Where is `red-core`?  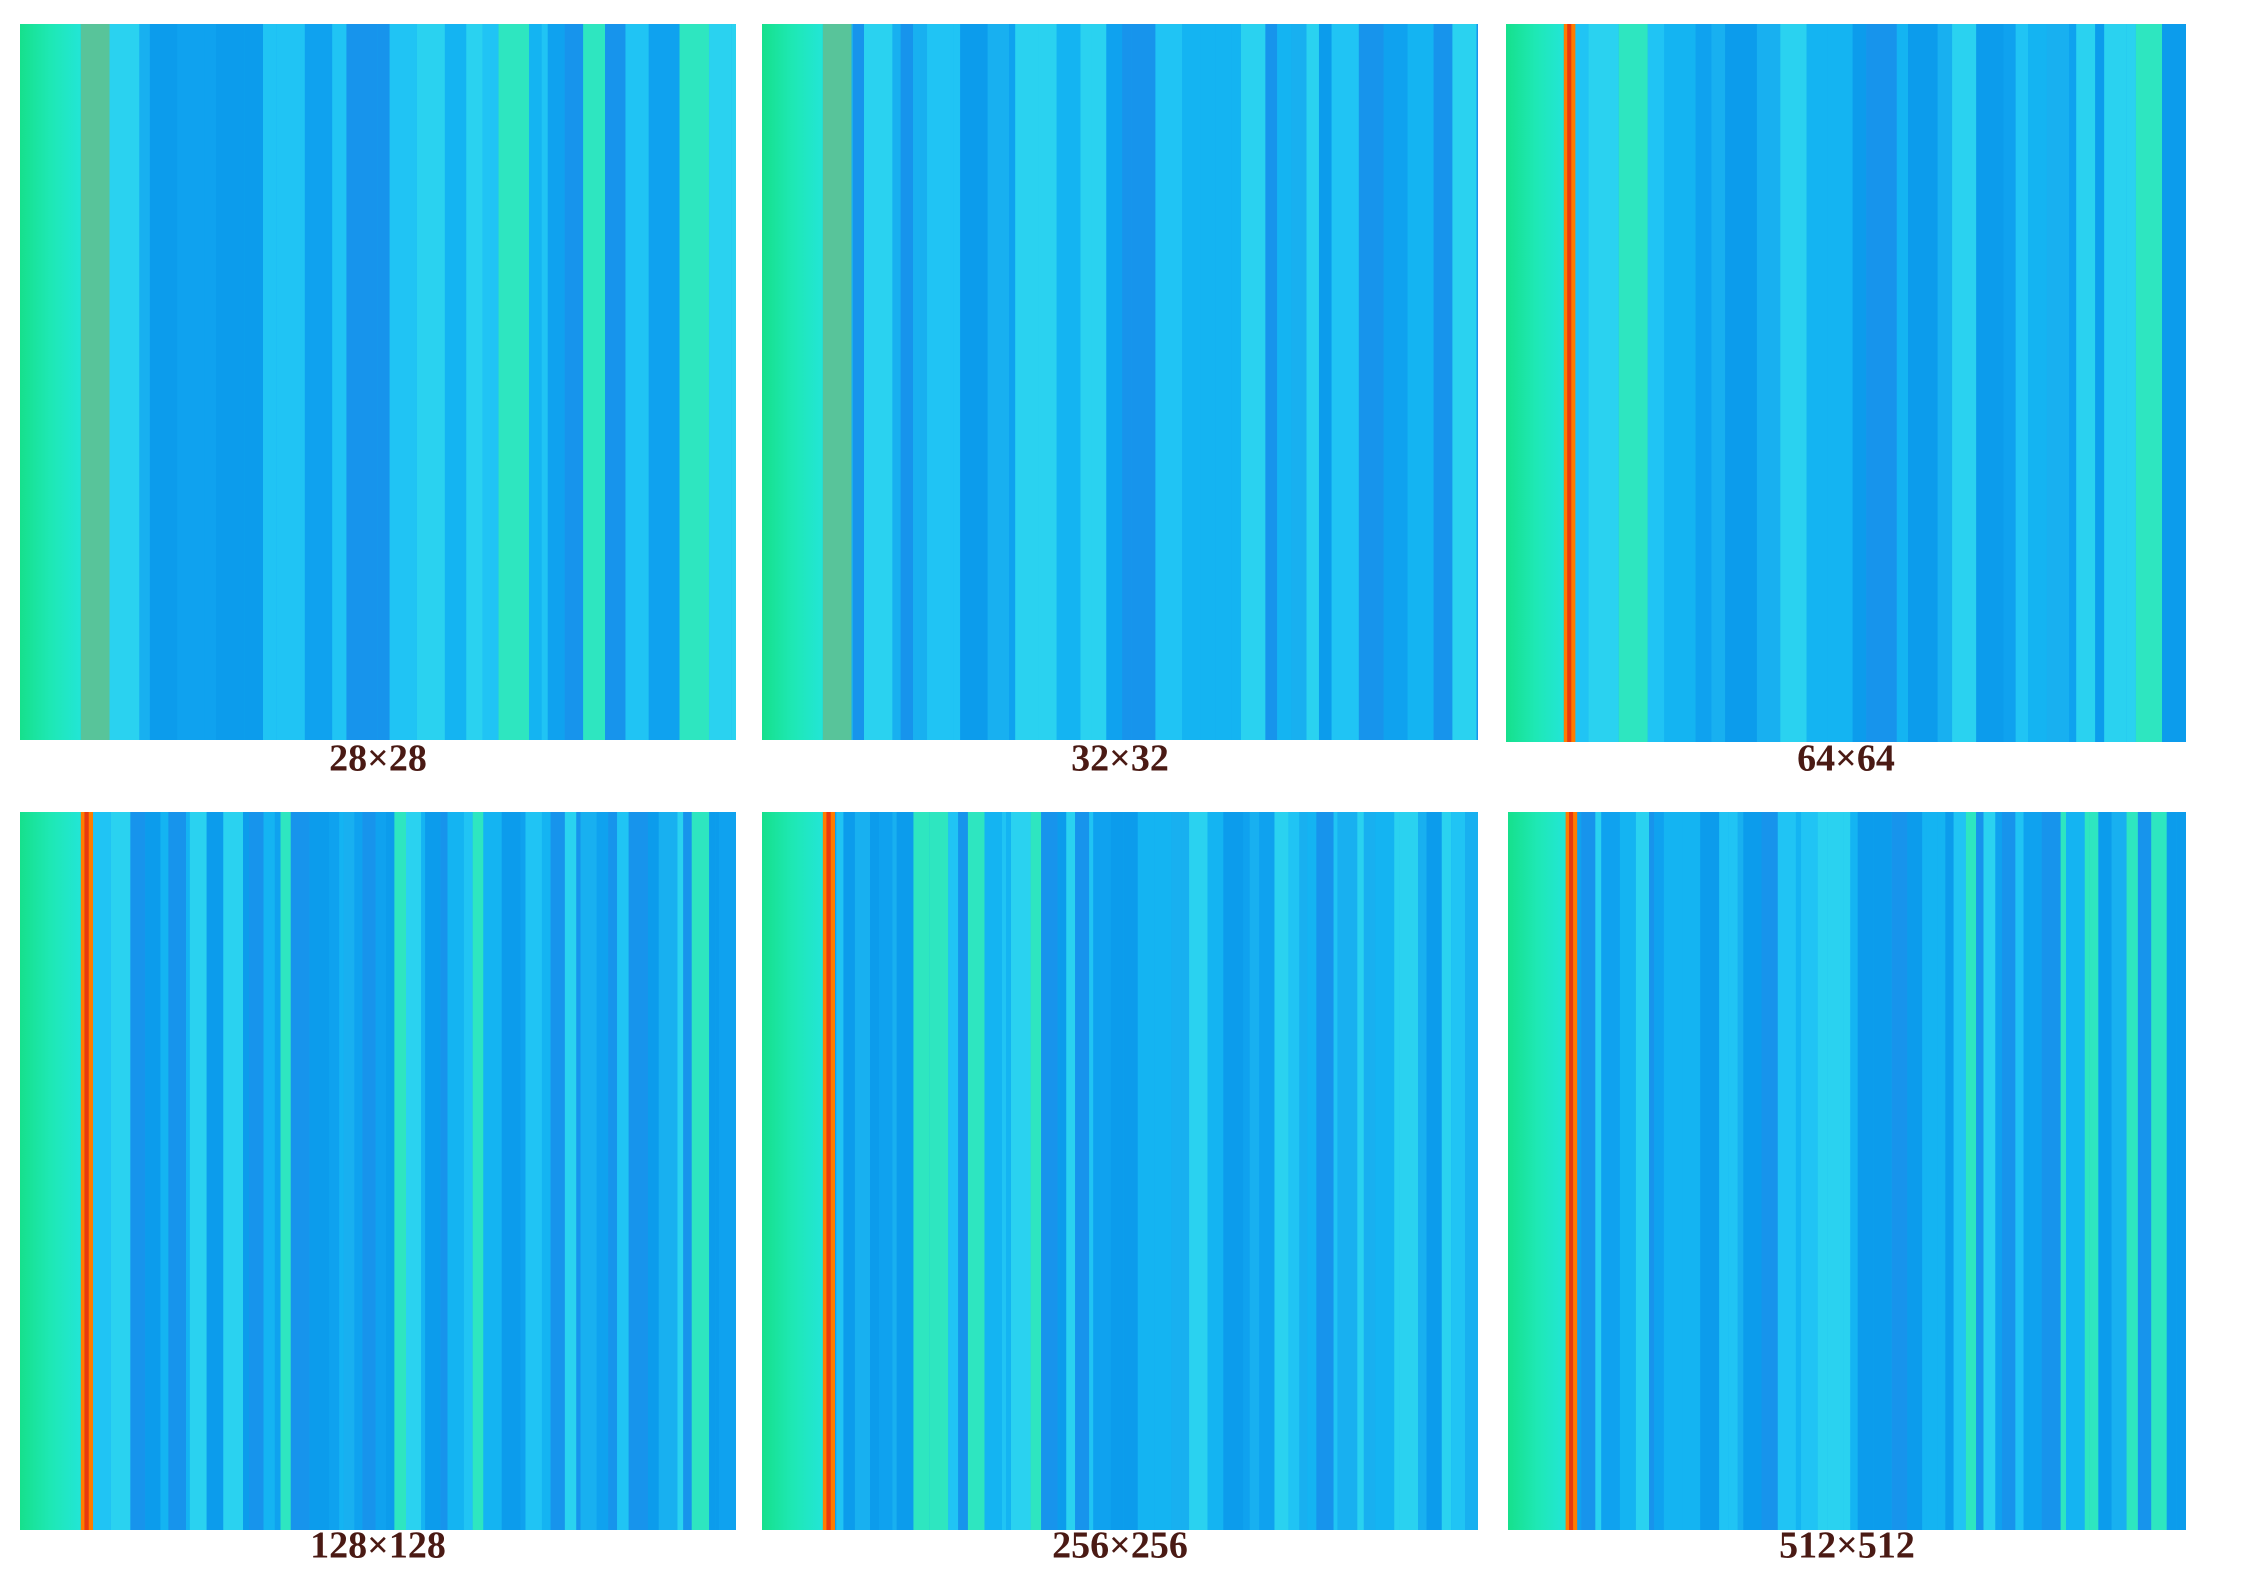 red-core is located at coordinates (1571, 1171).